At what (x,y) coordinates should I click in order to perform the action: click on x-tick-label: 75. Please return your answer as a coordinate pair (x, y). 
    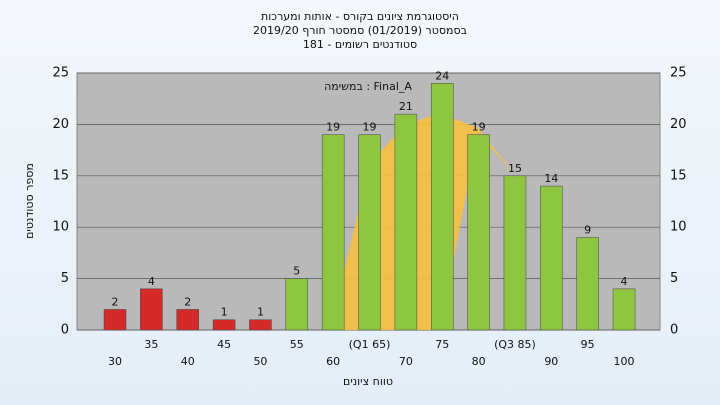
    Looking at the image, I should click on (442, 344).